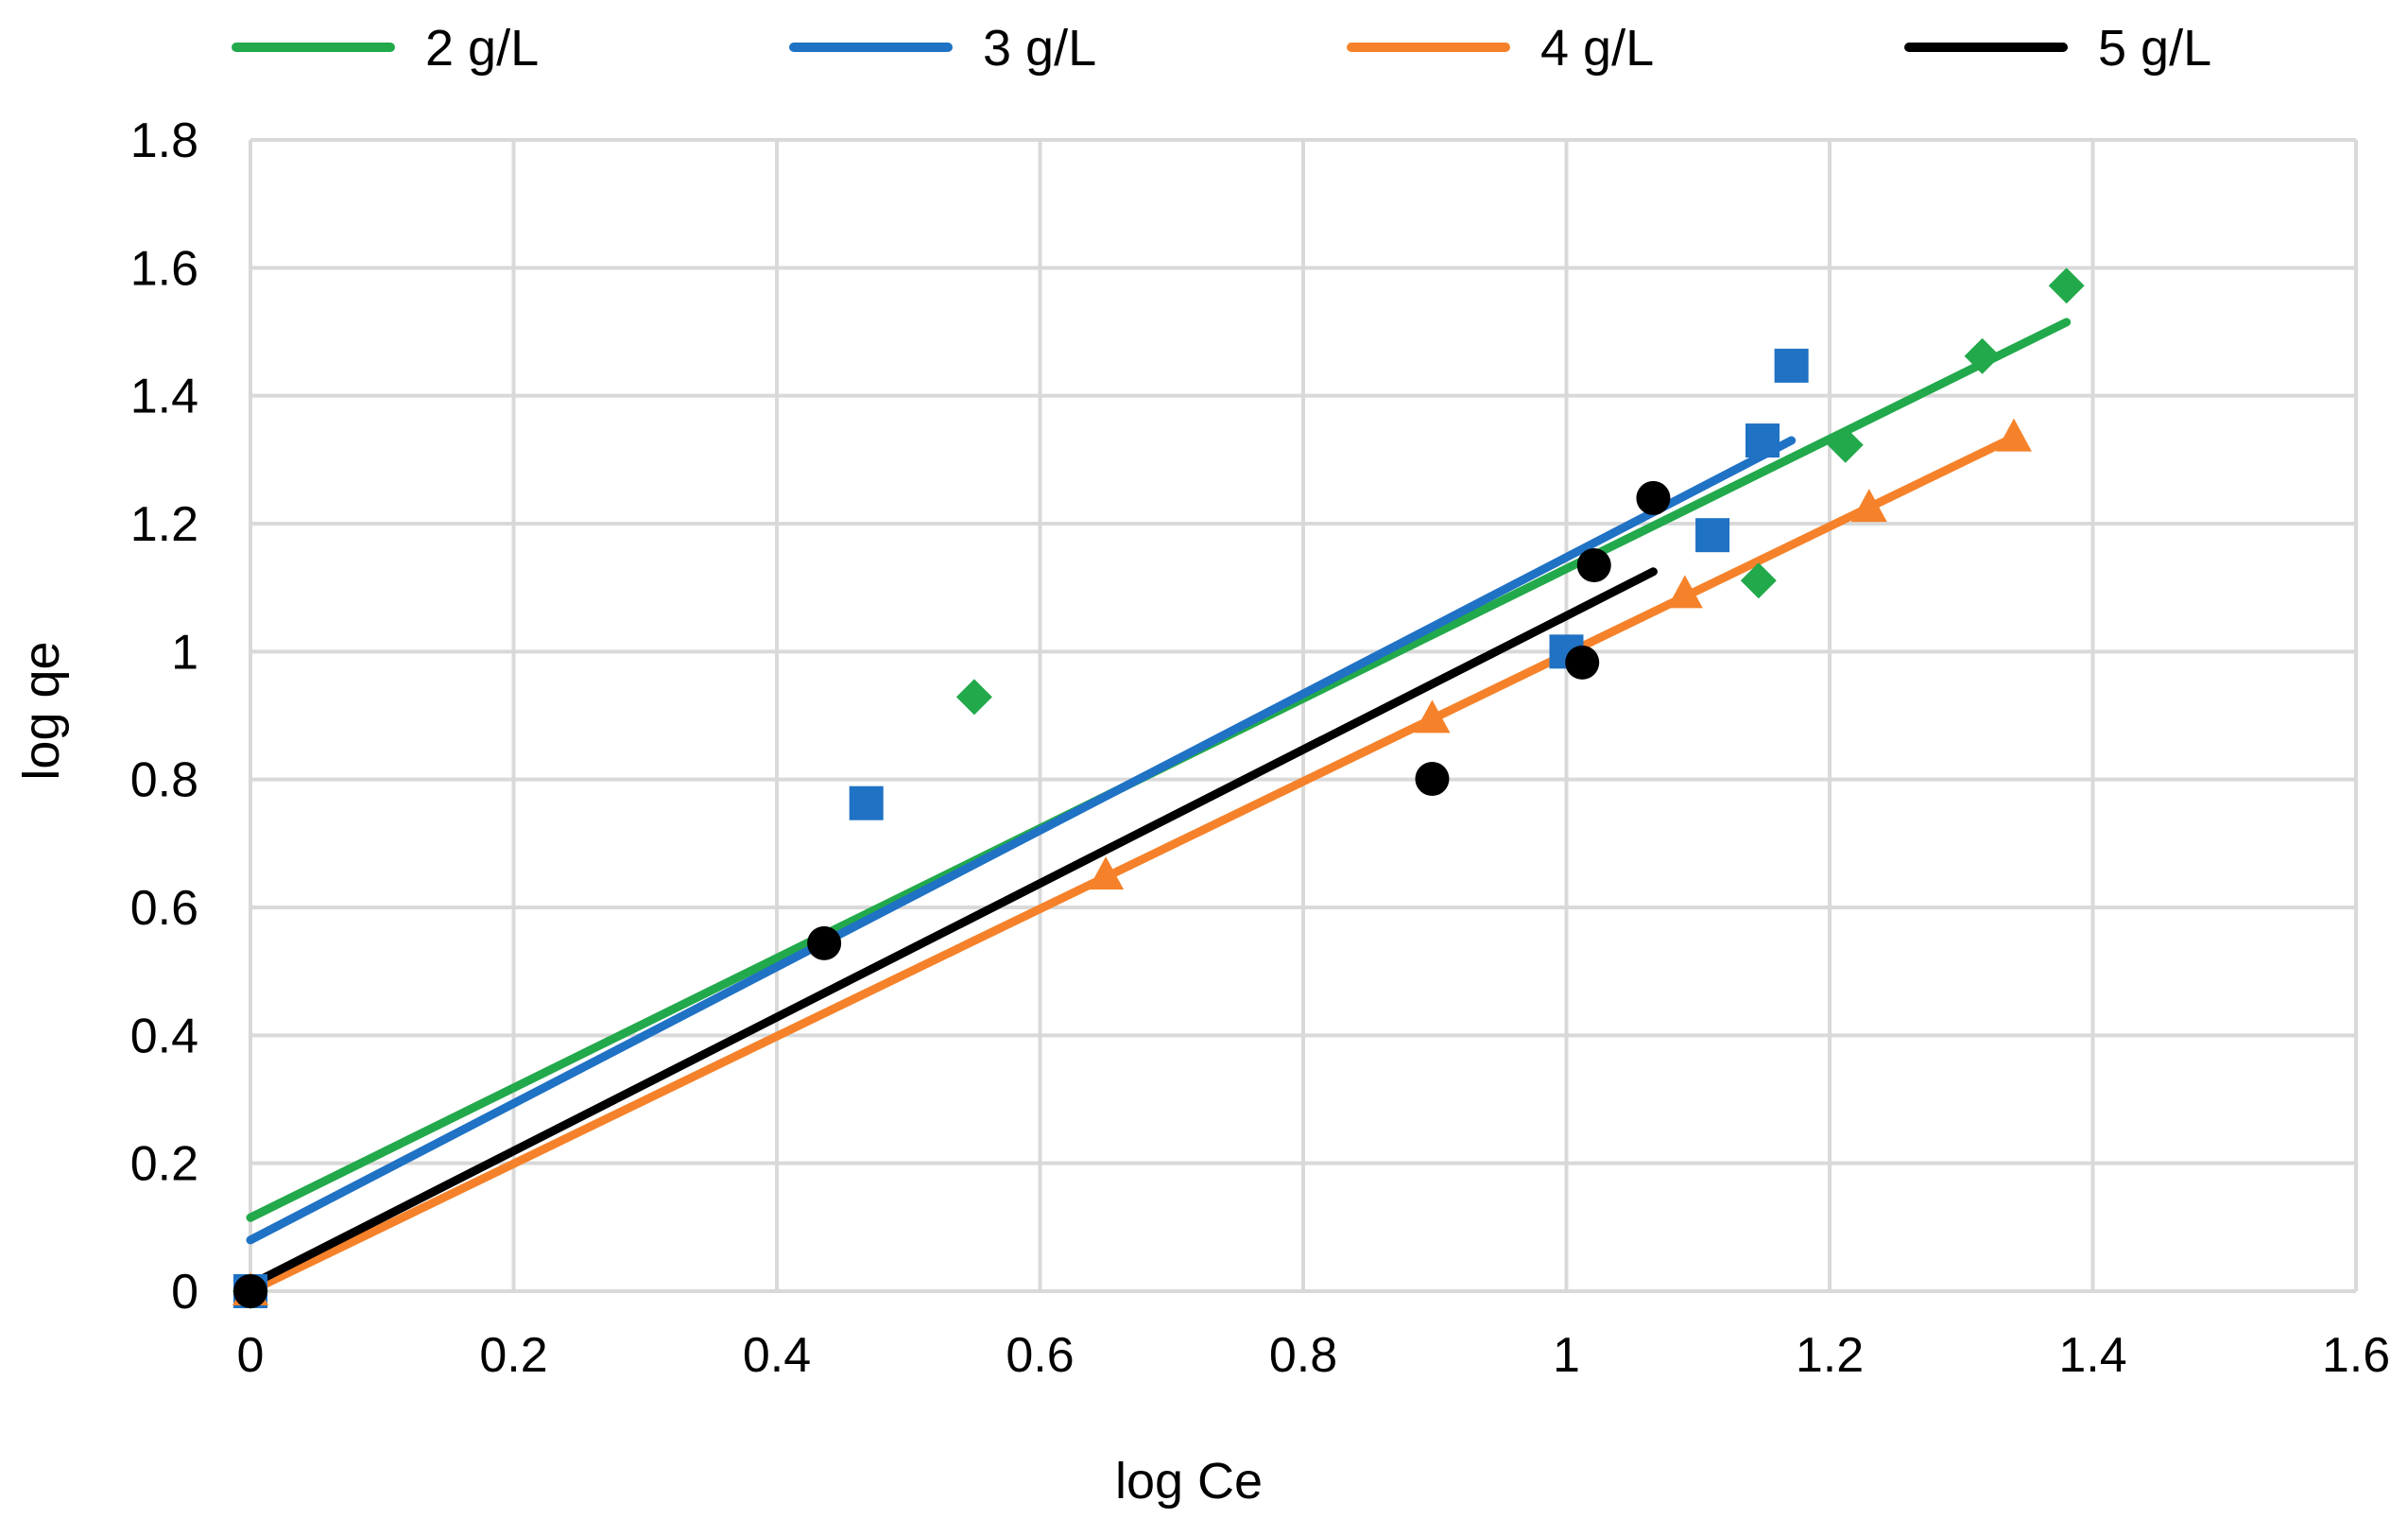  I want to click on x-tick-label: 1.6, so click(2356, 1355).